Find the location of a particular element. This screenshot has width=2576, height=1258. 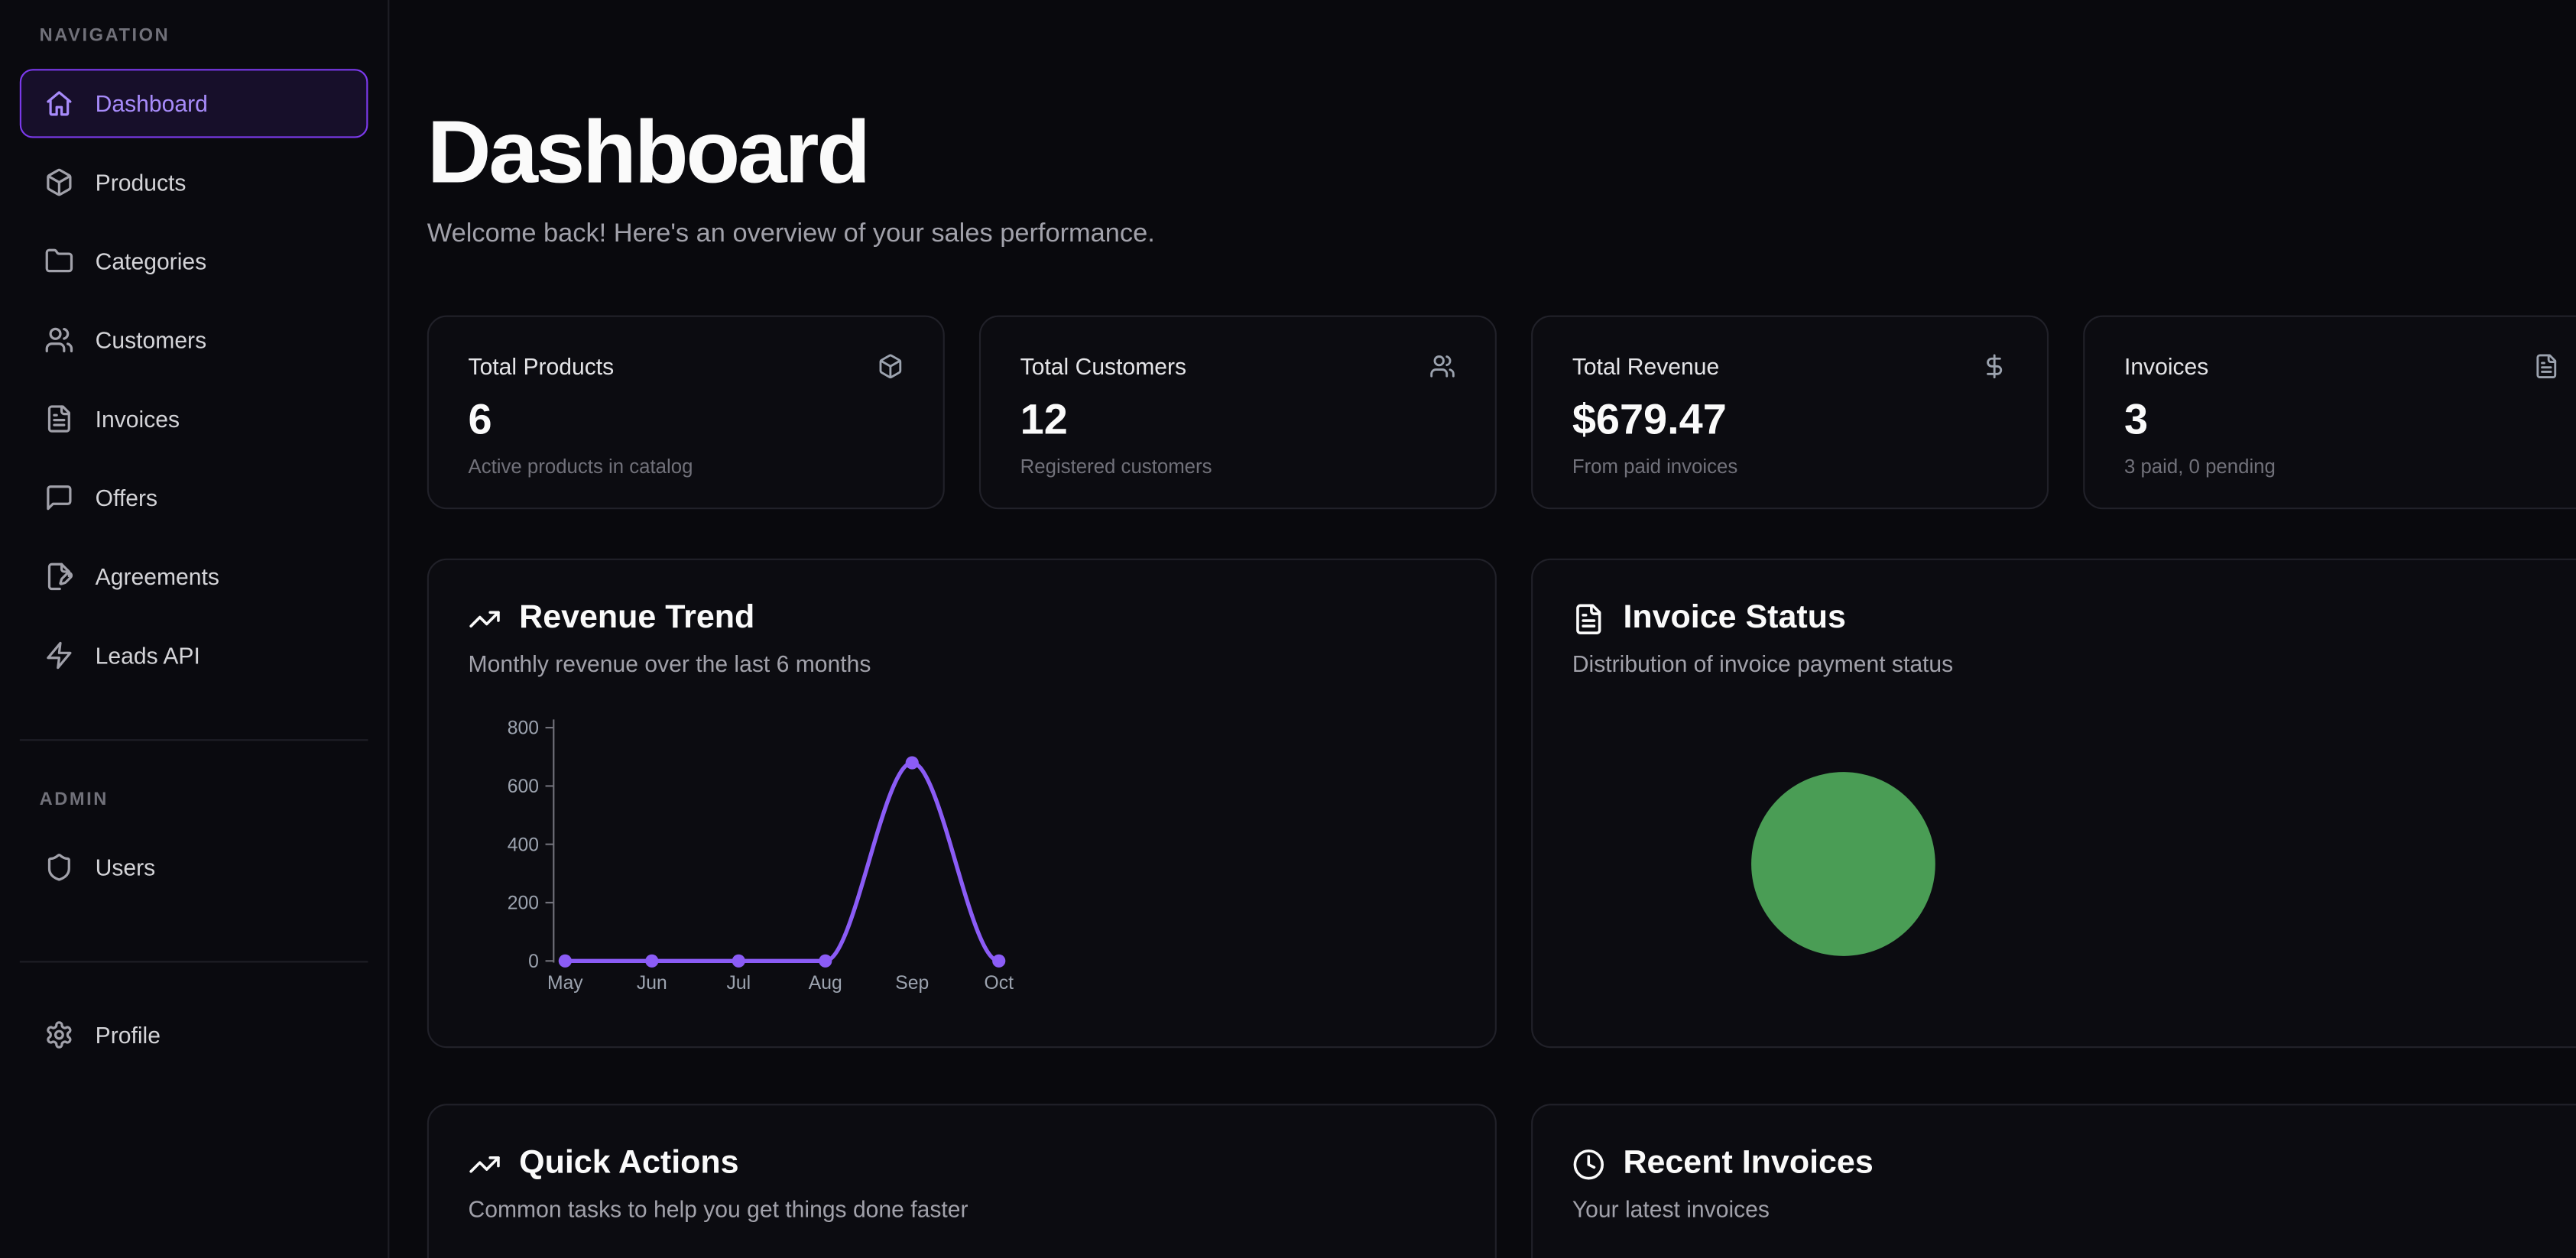

page-title: Dashboard is located at coordinates (649, 153).